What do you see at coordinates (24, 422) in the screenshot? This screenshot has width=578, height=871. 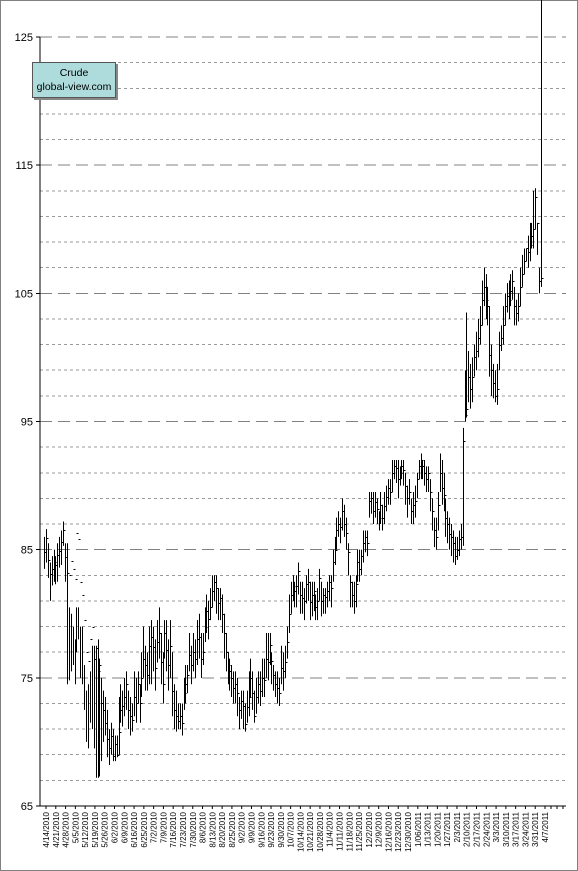 I see `y-tick-labels: 65 75 85 95 105 115 125` at bounding box center [24, 422].